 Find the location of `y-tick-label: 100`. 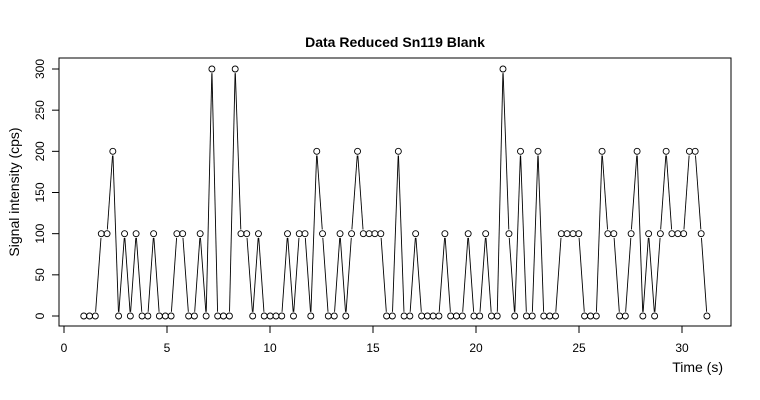

y-tick-label: 100 is located at coordinates (40, 233).